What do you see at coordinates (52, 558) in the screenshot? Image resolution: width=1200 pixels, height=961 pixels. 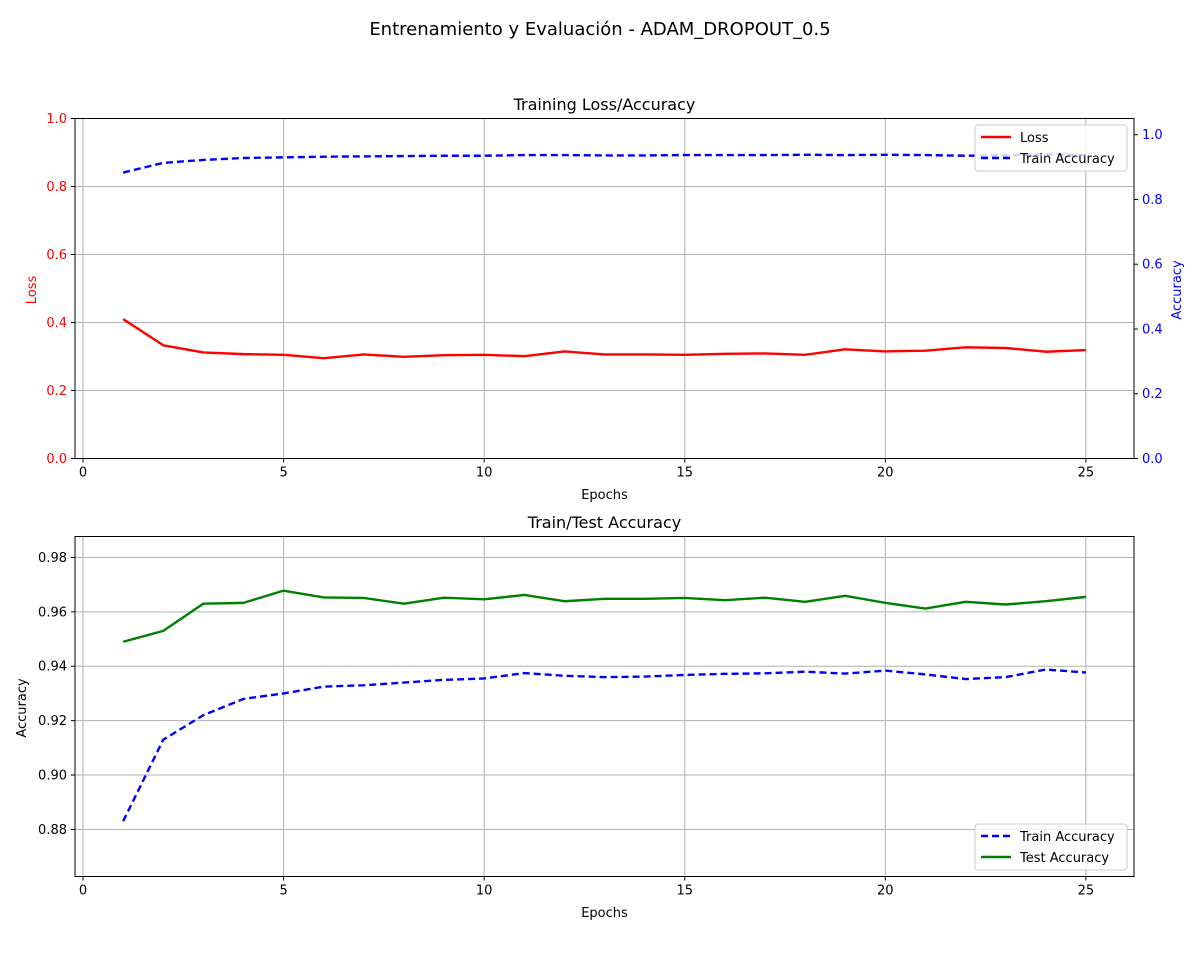 I see `y-tick-label: 0.98` at bounding box center [52, 558].